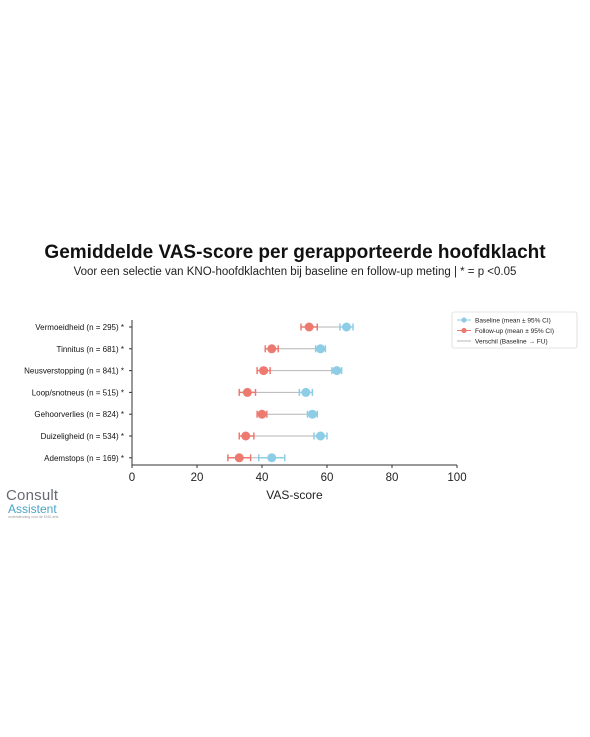  Describe the element at coordinates (513, 320) in the screenshot. I see `legend-label: Baseline (mean ± 95% CI)` at that location.